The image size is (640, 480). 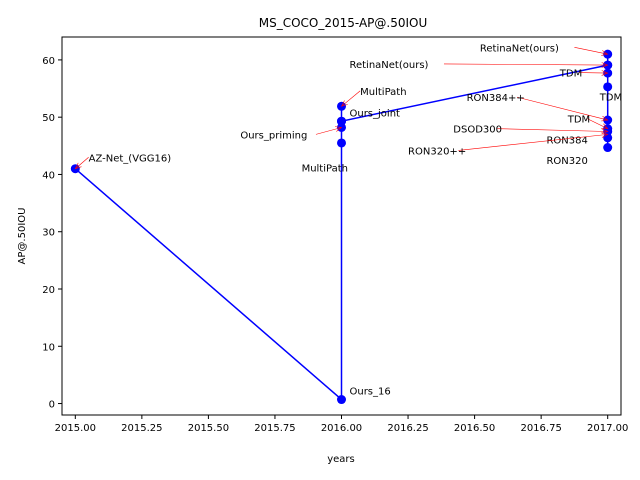 I want to click on x-tick-label: 2016.75, so click(x=540, y=428).